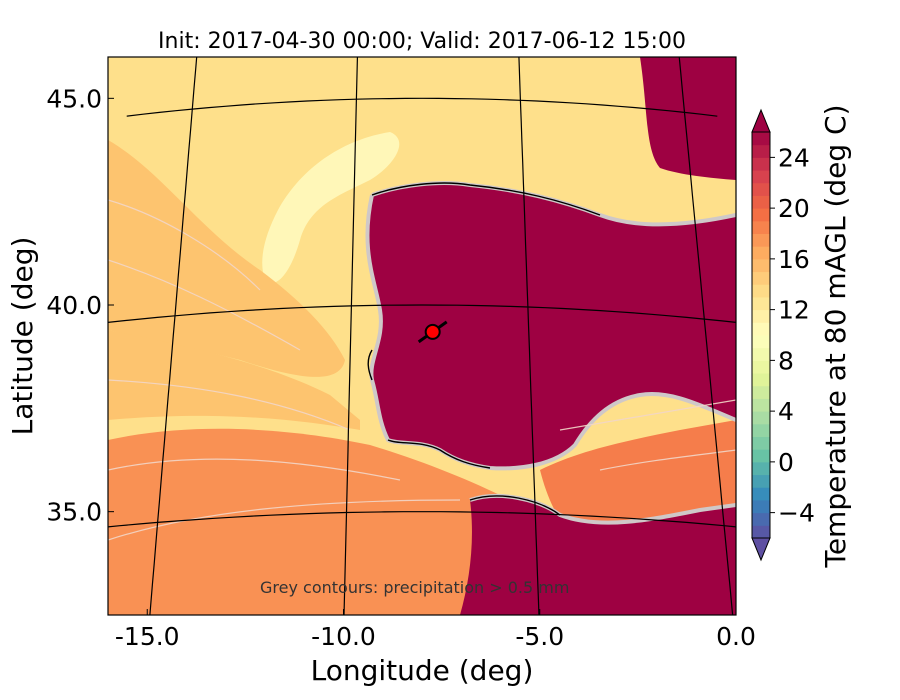 This screenshot has width=900, height=700. I want to click on y-tick-label: 45.0, so click(74, 98).